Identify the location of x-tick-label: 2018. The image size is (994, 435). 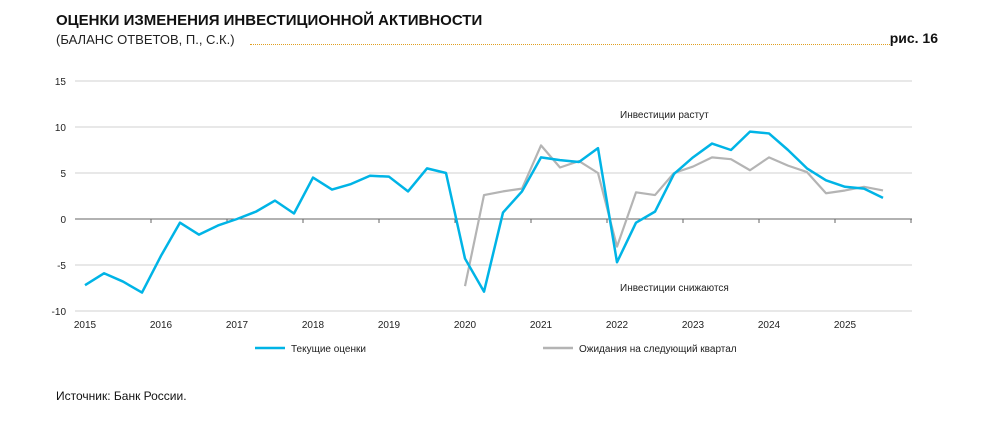
(313, 325).